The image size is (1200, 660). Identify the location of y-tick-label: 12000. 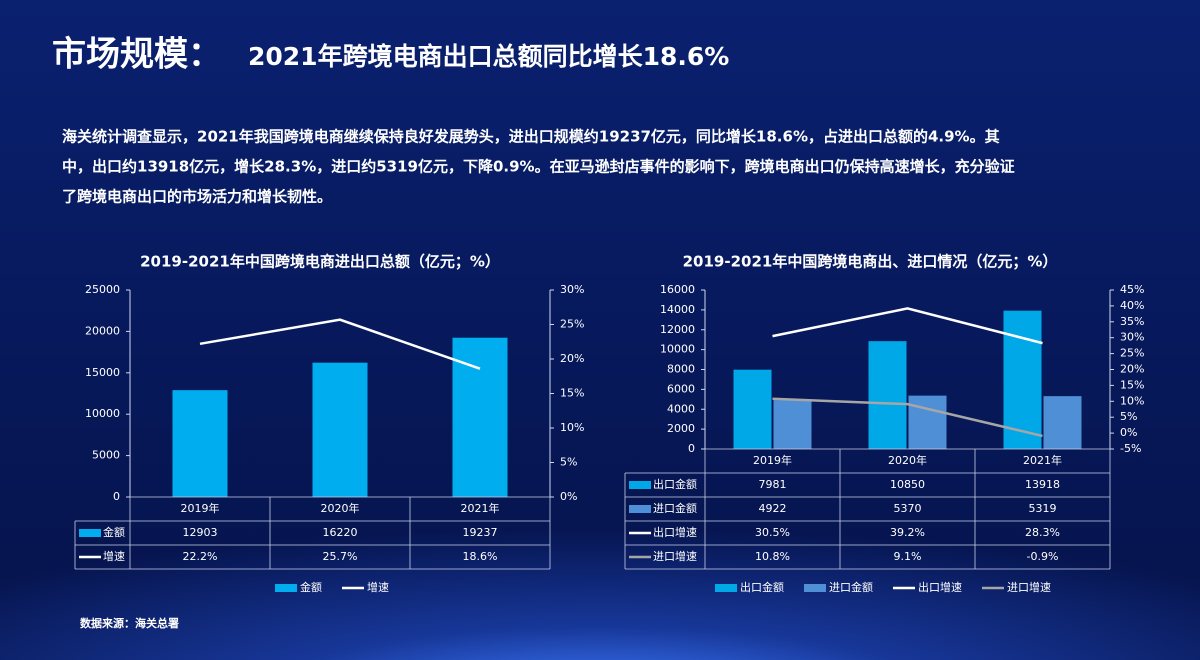
(677, 329).